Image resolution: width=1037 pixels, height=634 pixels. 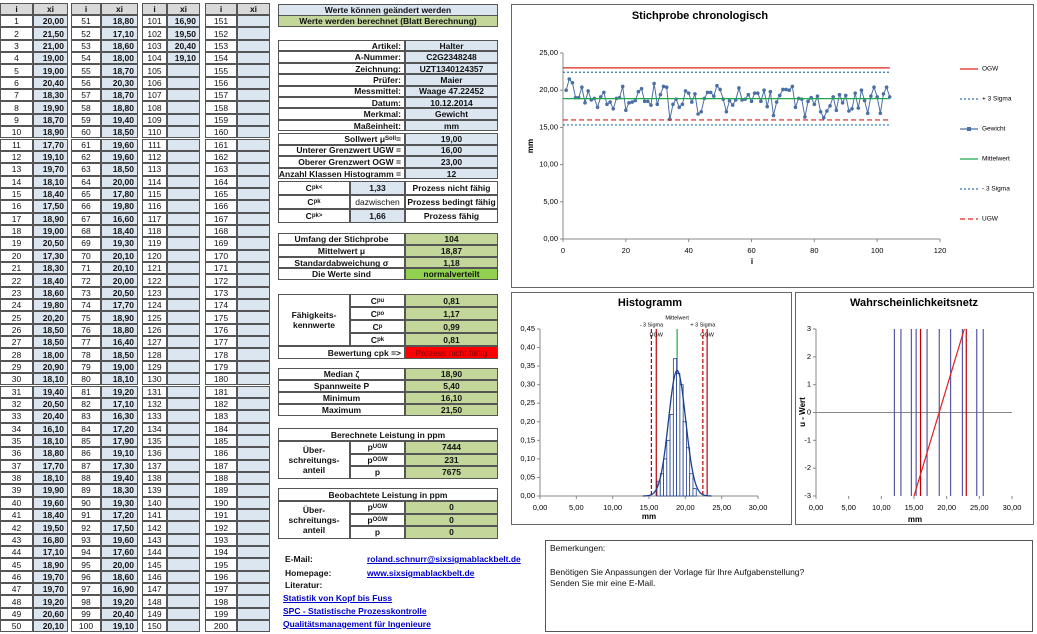 What do you see at coordinates (16, 46) in the screenshot?
I see `row-index: 3` at bounding box center [16, 46].